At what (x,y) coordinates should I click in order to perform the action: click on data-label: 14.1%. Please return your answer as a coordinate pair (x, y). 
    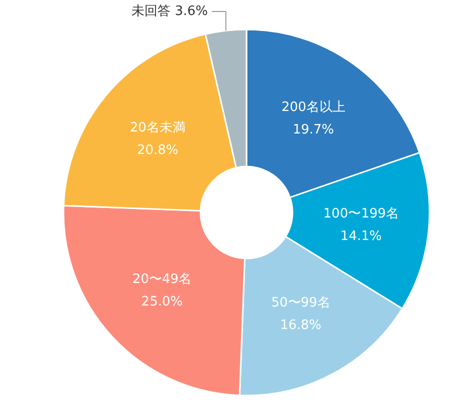
    Looking at the image, I should click on (361, 236).